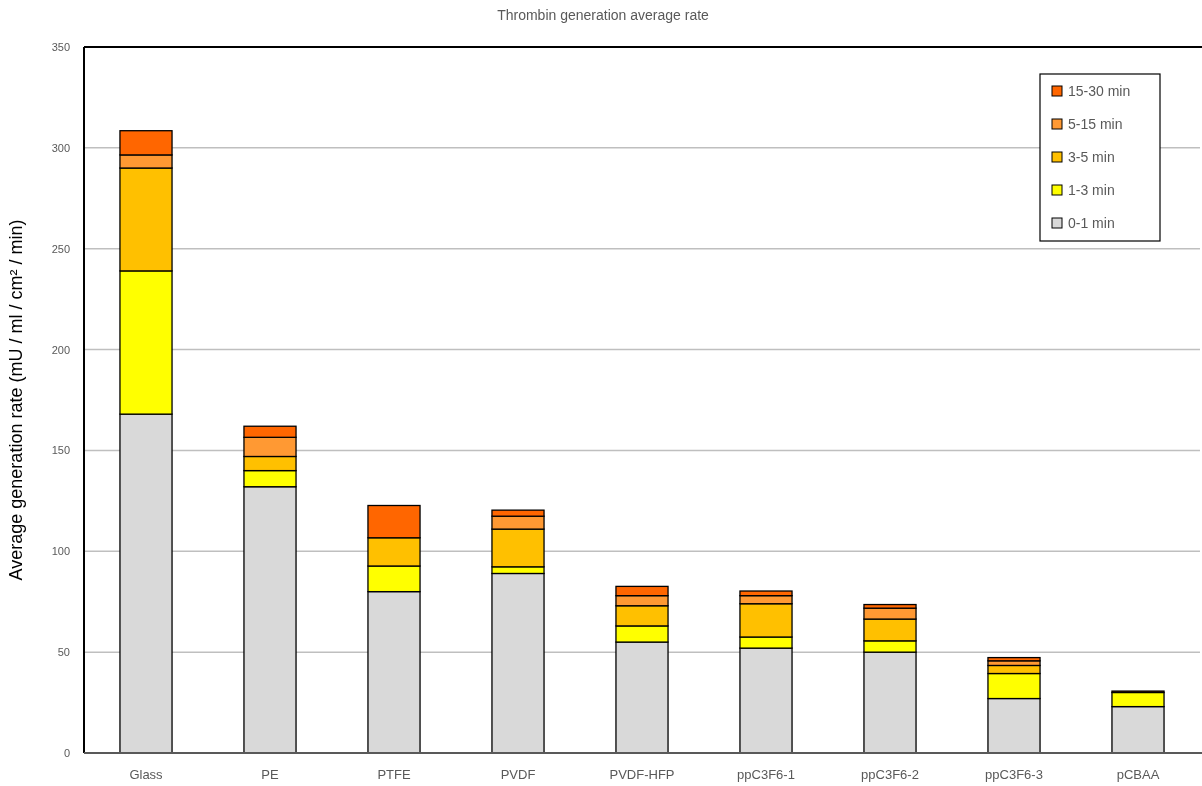 This screenshot has width=1202, height=786. I want to click on x-tick-label: Glass, so click(146, 774).